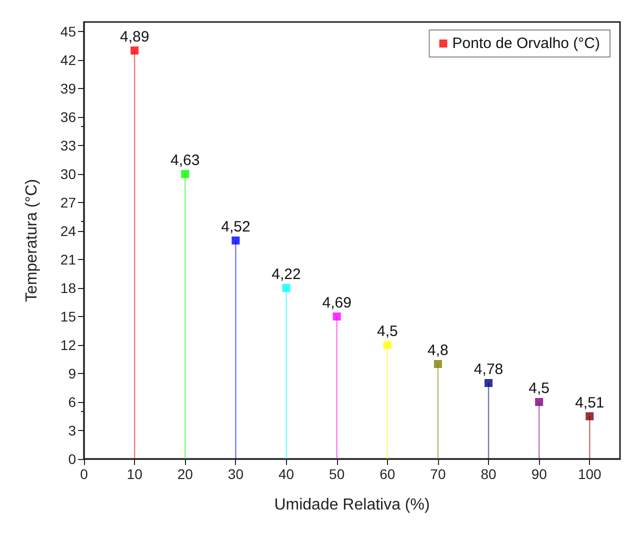  I want to click on annotation: 4,63, so click(185, 160).